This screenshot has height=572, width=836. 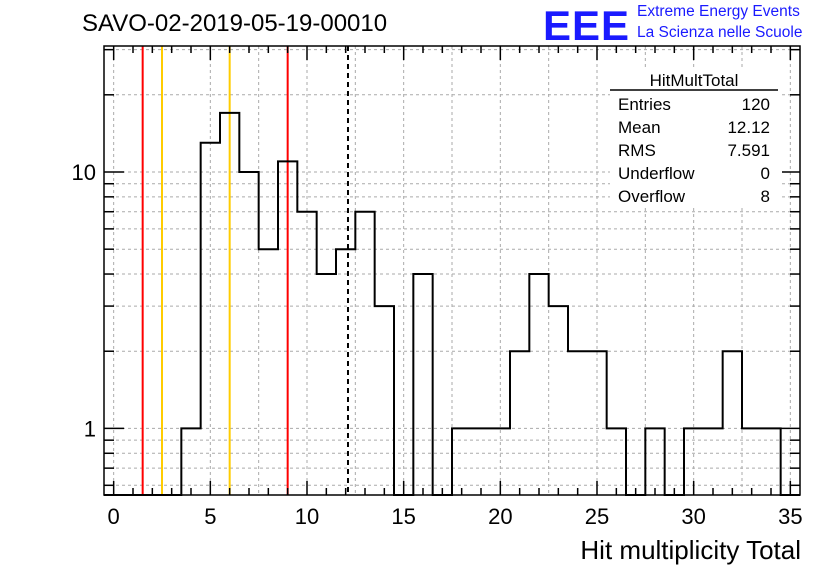 I want to click on stats-value-rms: 7.591, so click(x=748, y=150).